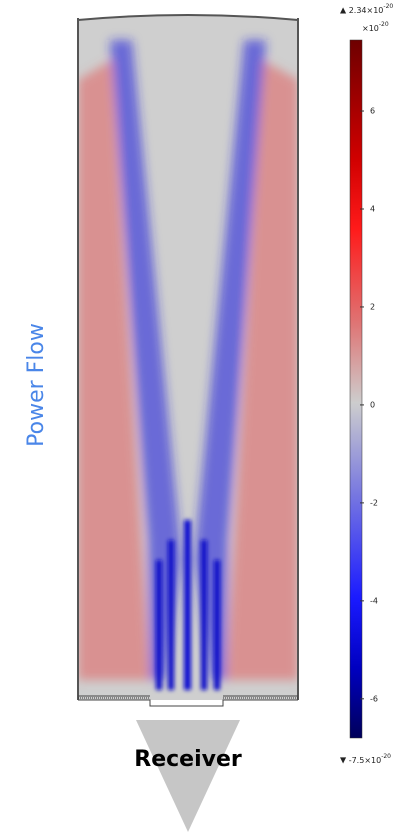 The image size is (418, 832). Describe the element at coordinates (374, 600) in the screenshot. I see `tick-label: -4` at that location.